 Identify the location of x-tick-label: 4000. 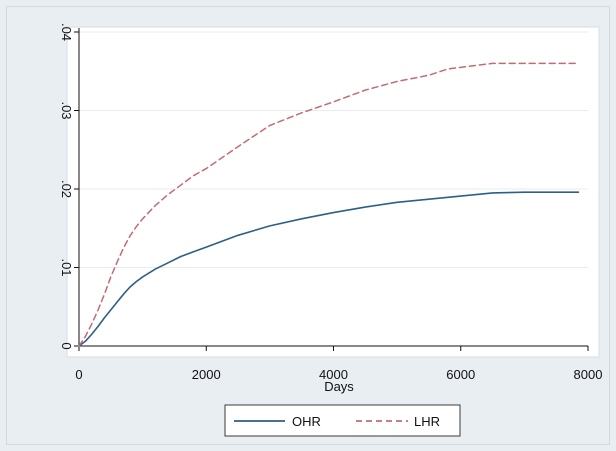
(333, 374).